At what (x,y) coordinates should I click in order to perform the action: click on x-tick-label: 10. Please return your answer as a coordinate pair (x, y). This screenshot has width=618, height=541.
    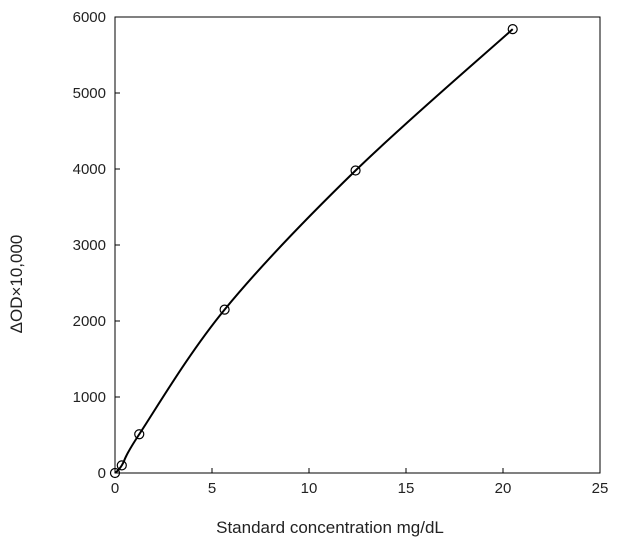
    Looking at the image, I should click on (309, 488).